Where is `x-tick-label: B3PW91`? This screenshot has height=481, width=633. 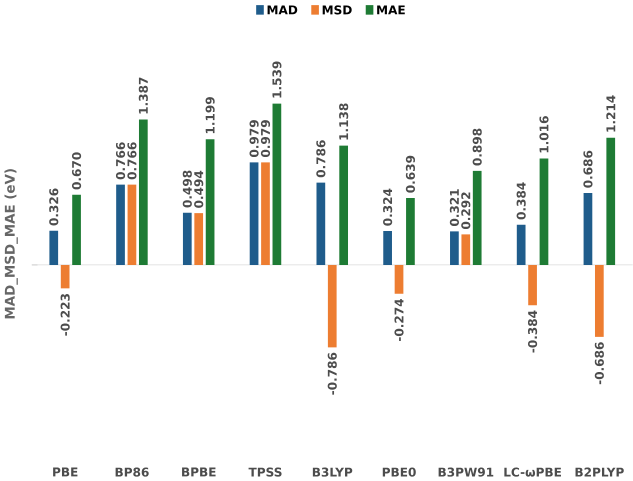
x-tick-label: B3PW91 is located at coordinates (466, 472).